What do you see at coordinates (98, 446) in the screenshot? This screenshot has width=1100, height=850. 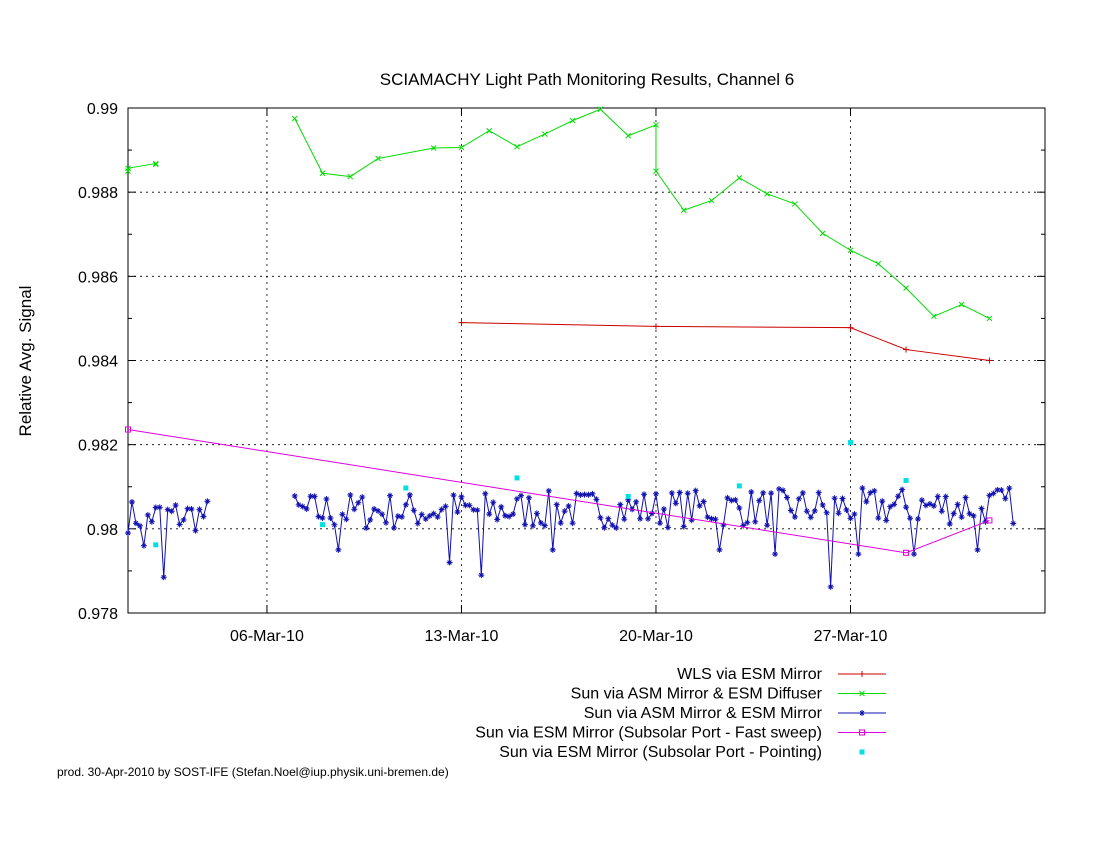 I see `y-tick-label: 0.982` at bounding box center [98, 446].